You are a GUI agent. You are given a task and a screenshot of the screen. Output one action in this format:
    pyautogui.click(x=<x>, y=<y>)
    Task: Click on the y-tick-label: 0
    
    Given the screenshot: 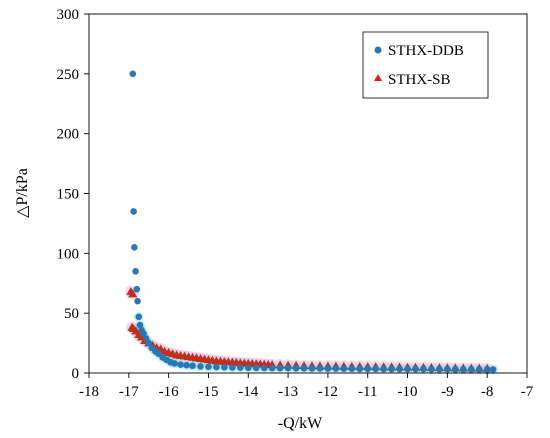 What is the action you would take?
    pyautogui.click(x=76, y=374)
    